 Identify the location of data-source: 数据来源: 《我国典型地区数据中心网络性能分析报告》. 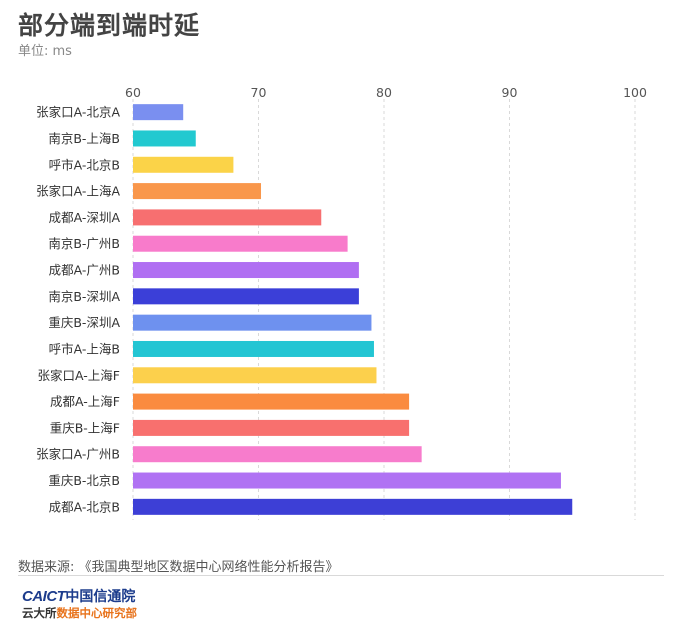
(178, 567).